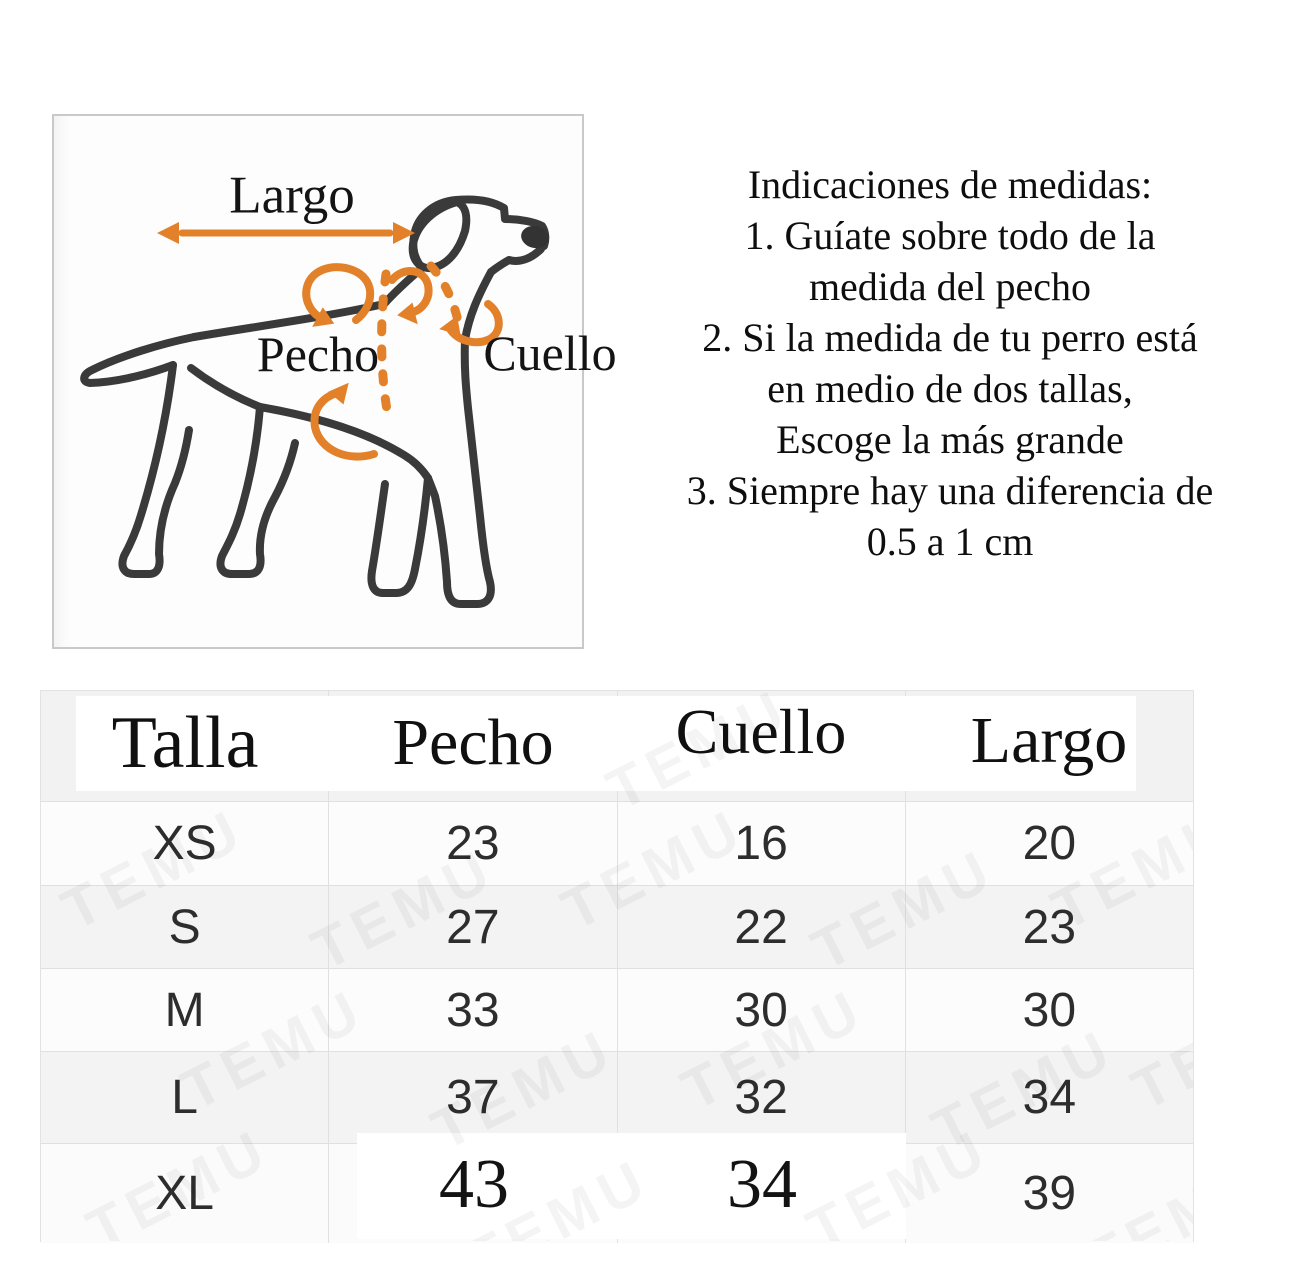 This screenshot has height=1280, width=1290. Describe the element at coordinates (1048, 843) in the screenshot. I see `cell-largo: 20` at that location.